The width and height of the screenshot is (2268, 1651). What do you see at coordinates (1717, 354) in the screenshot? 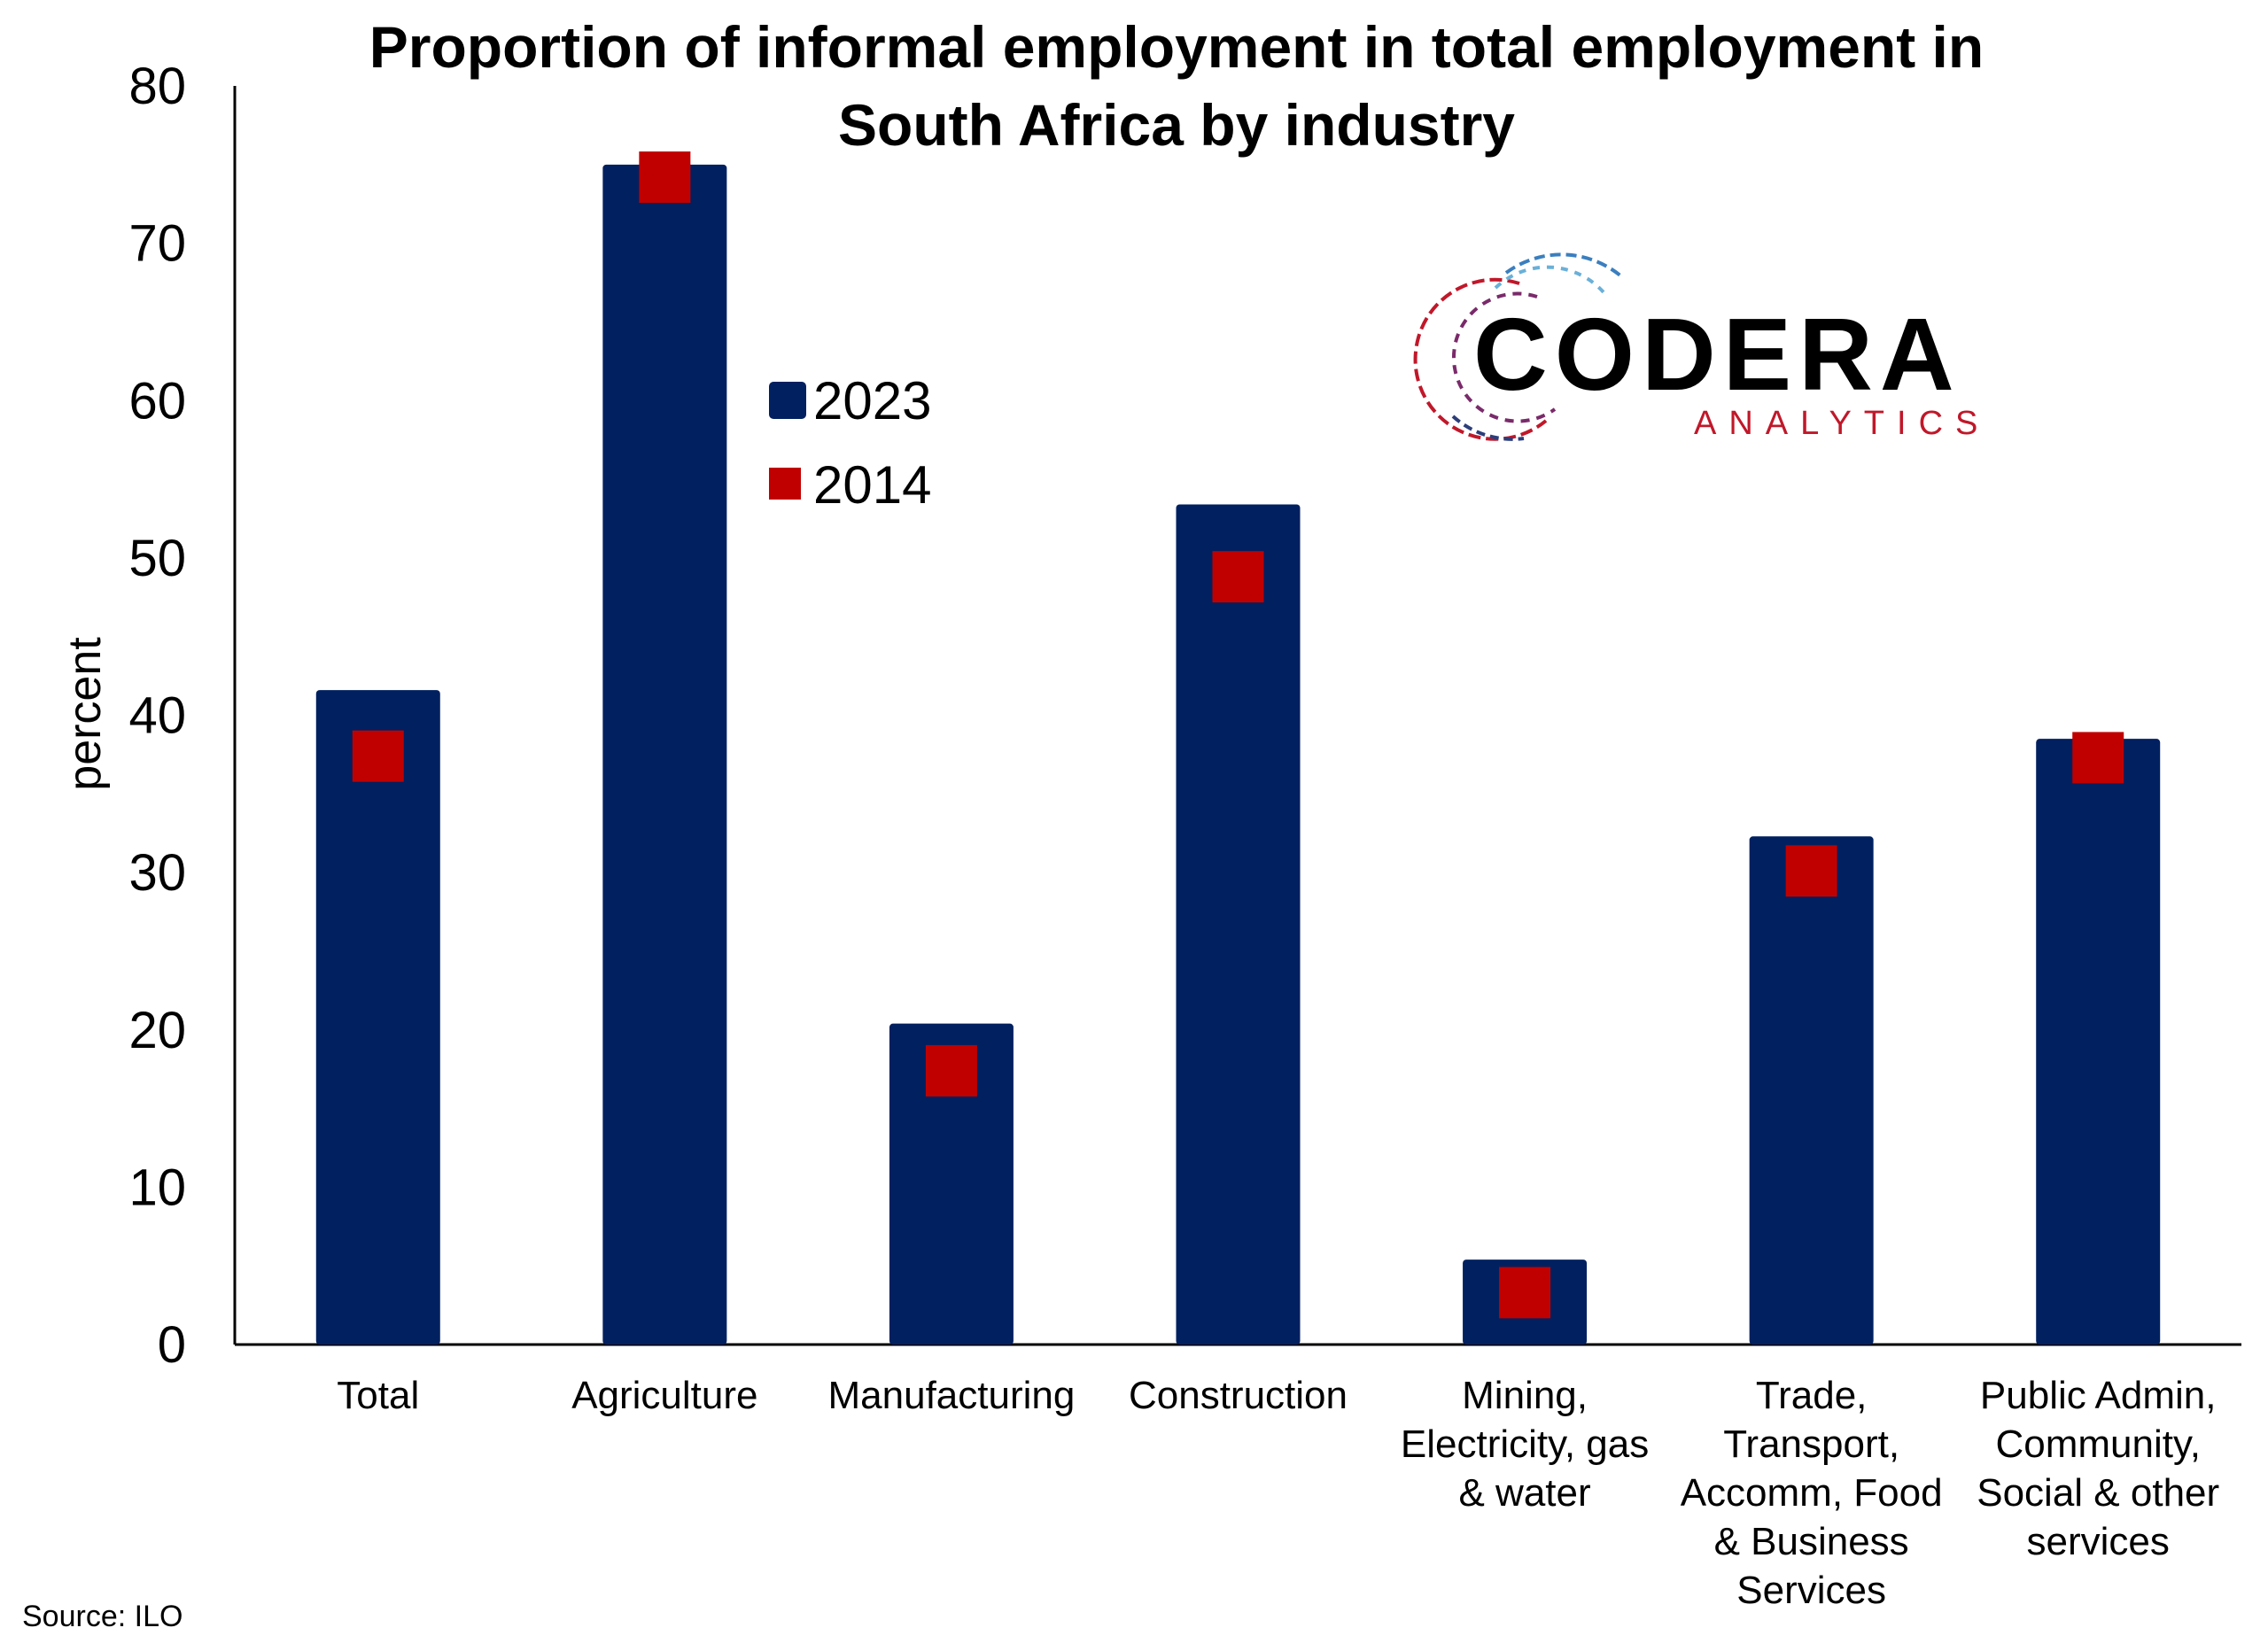
I see `logo-wordmark: CODERA` at bounding box center [1717, 354].